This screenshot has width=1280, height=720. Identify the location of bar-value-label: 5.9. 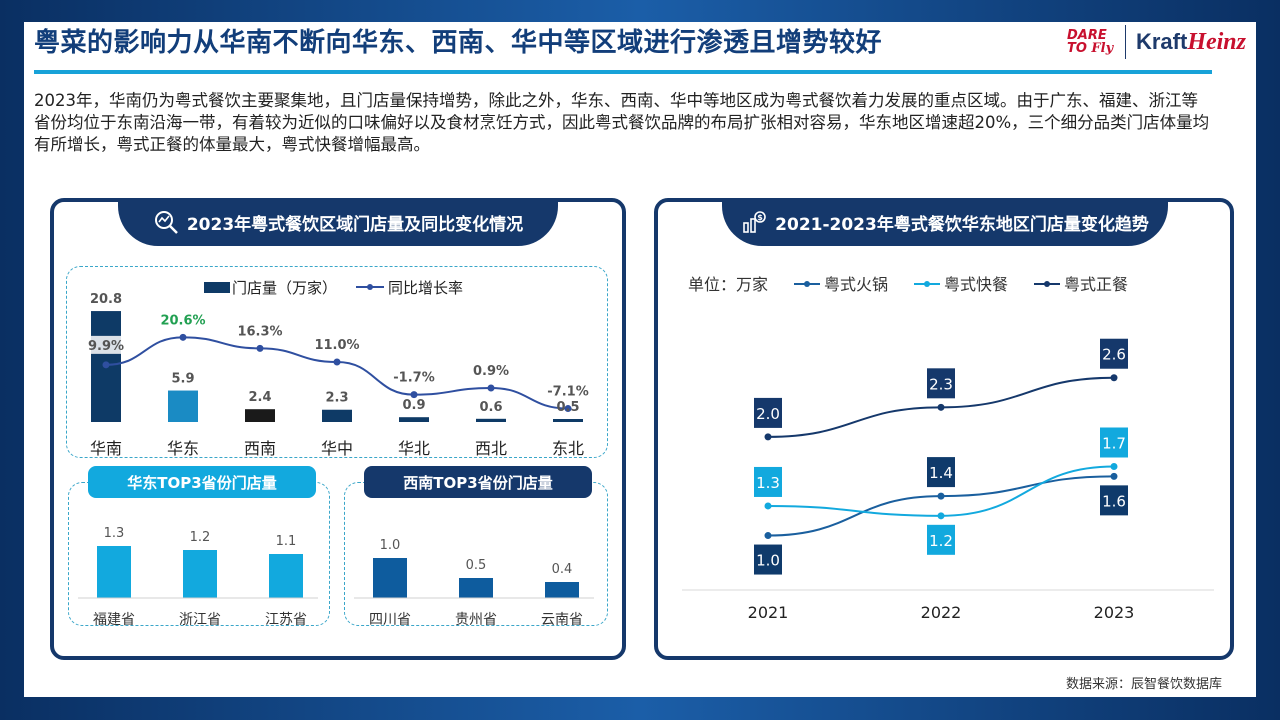
(182, 379).